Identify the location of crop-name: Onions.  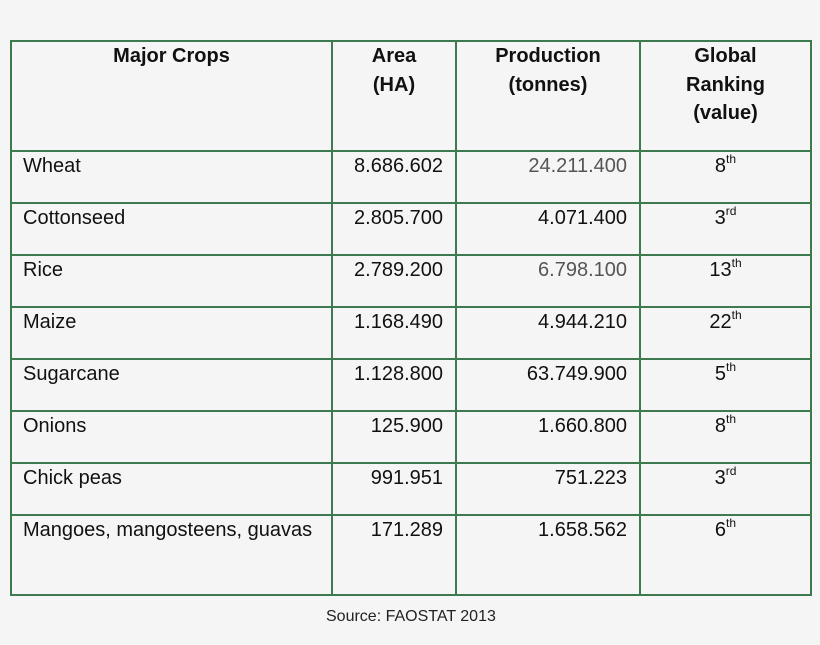
(171, 437).